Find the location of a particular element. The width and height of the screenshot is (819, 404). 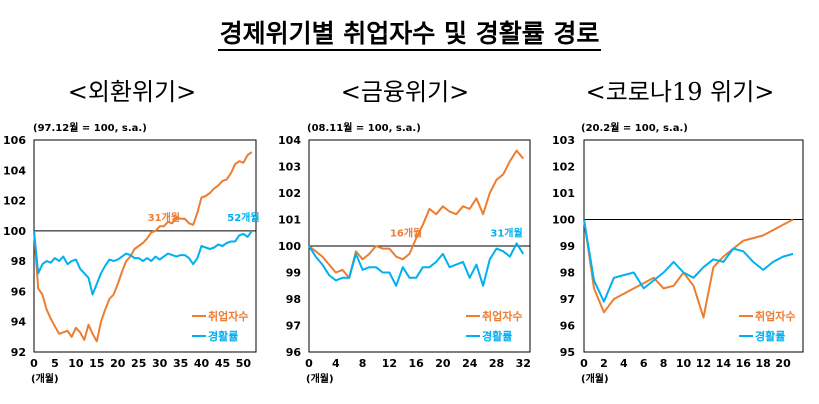

chart1-unit-note: (08.11월 = 100, s.a.) is located at coordinates (364, 128).